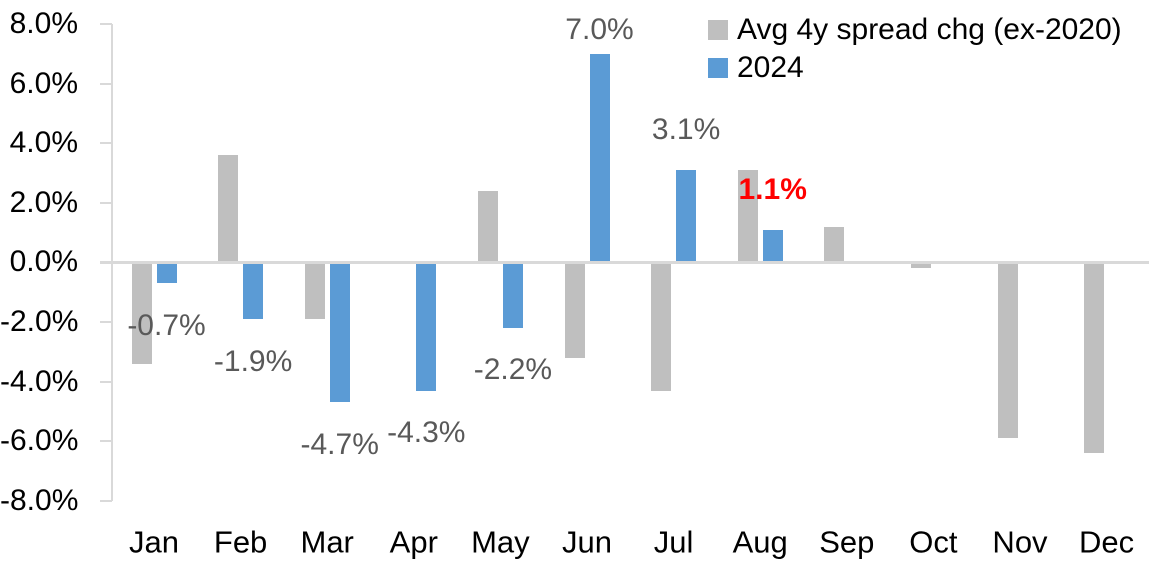 The width and height of the screenshot is (1152, 570). What do you see at coordinates (1107, 542) in the screenshot?
I see `x-axis-label-dec: Dec` at bounding box center [1107, 542].